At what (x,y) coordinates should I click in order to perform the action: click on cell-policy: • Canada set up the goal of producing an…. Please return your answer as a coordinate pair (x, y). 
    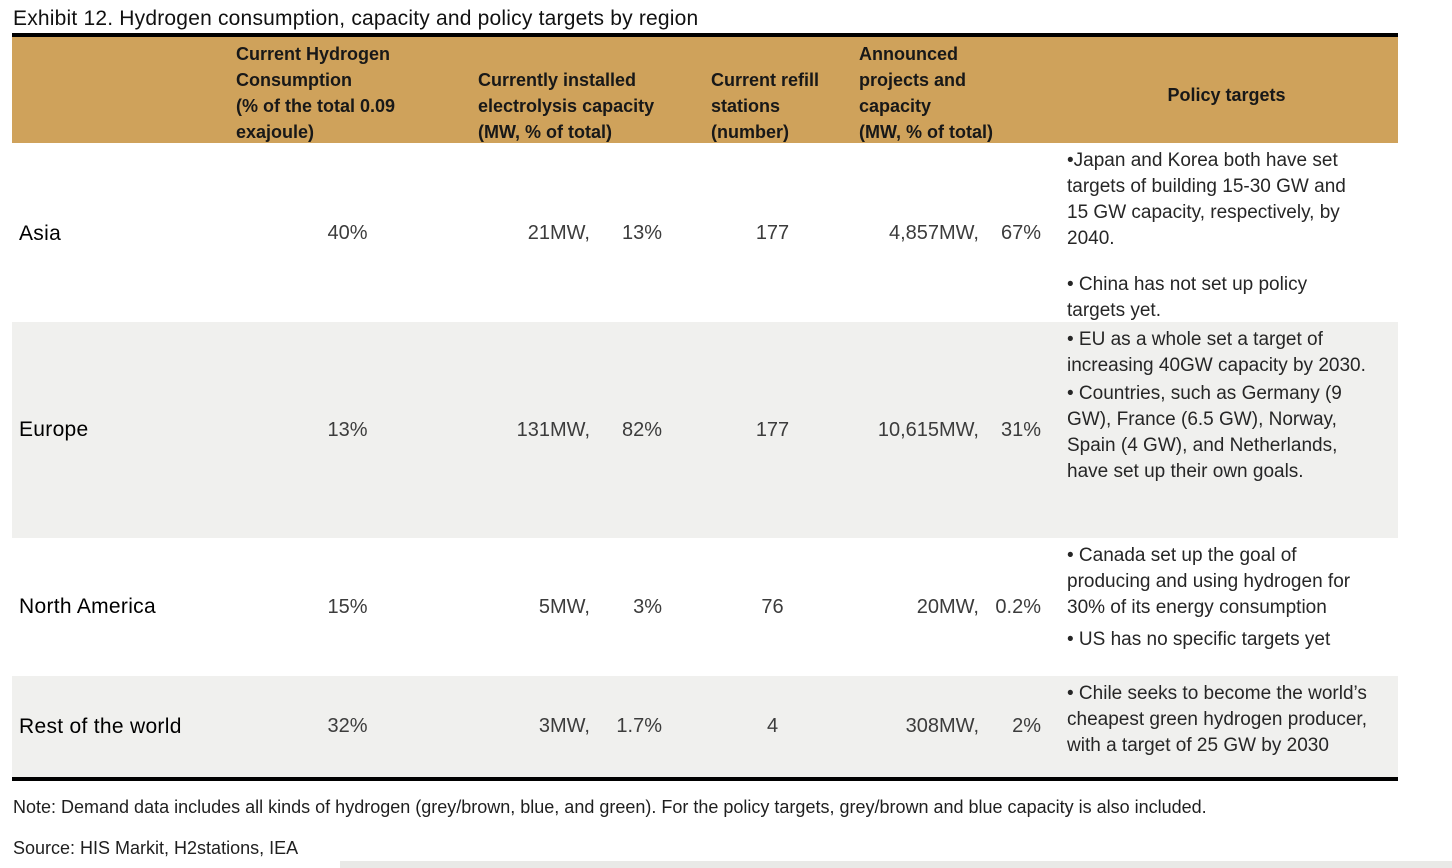
    Looking at the image, I should click on (1226, 607).